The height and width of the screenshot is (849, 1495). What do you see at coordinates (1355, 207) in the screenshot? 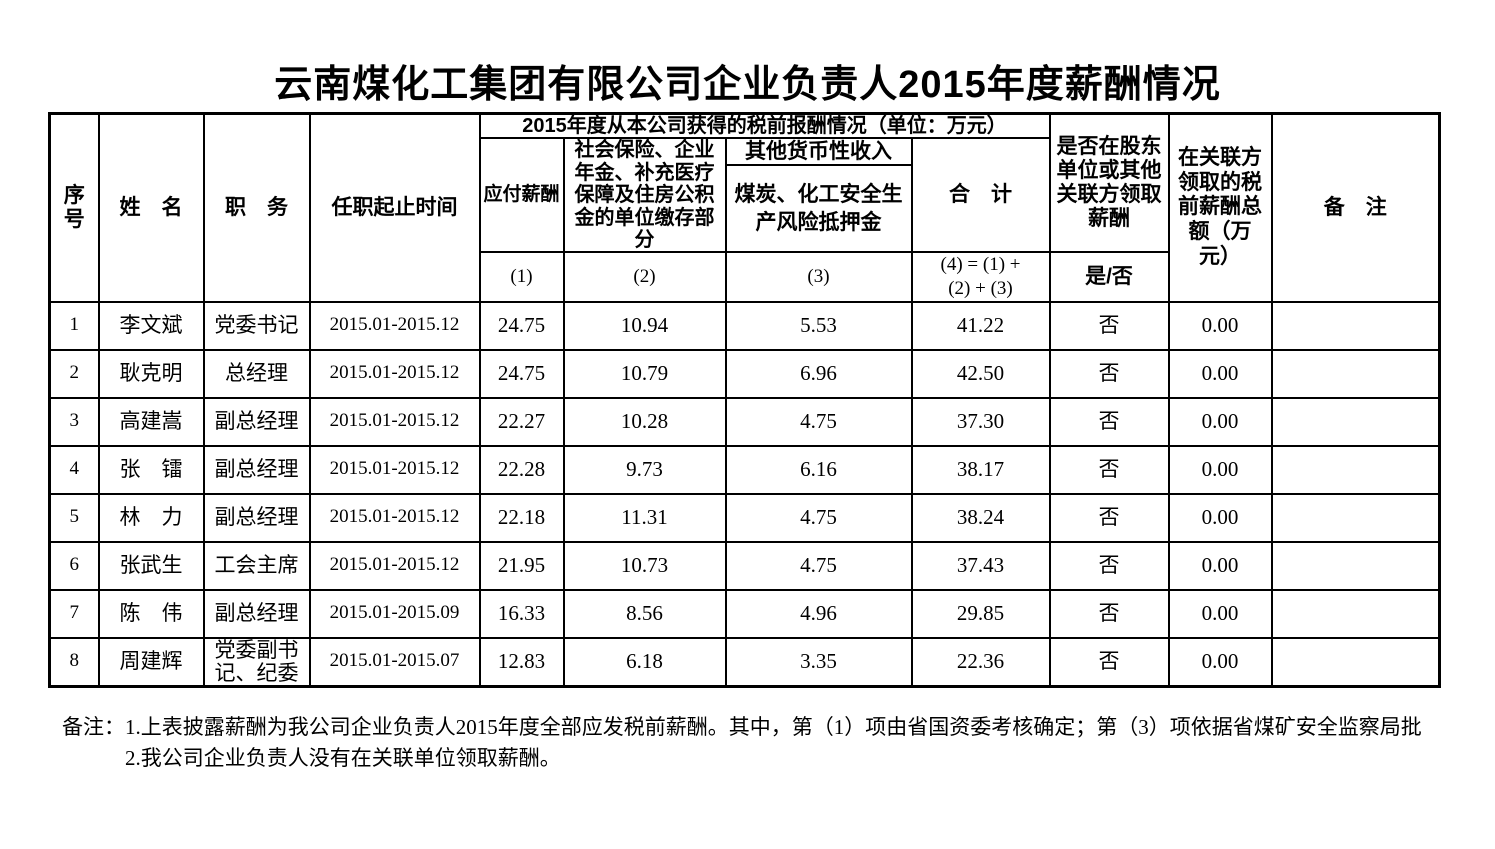
I see `header-remark: 备 注` at bounding box center [1355, 207].